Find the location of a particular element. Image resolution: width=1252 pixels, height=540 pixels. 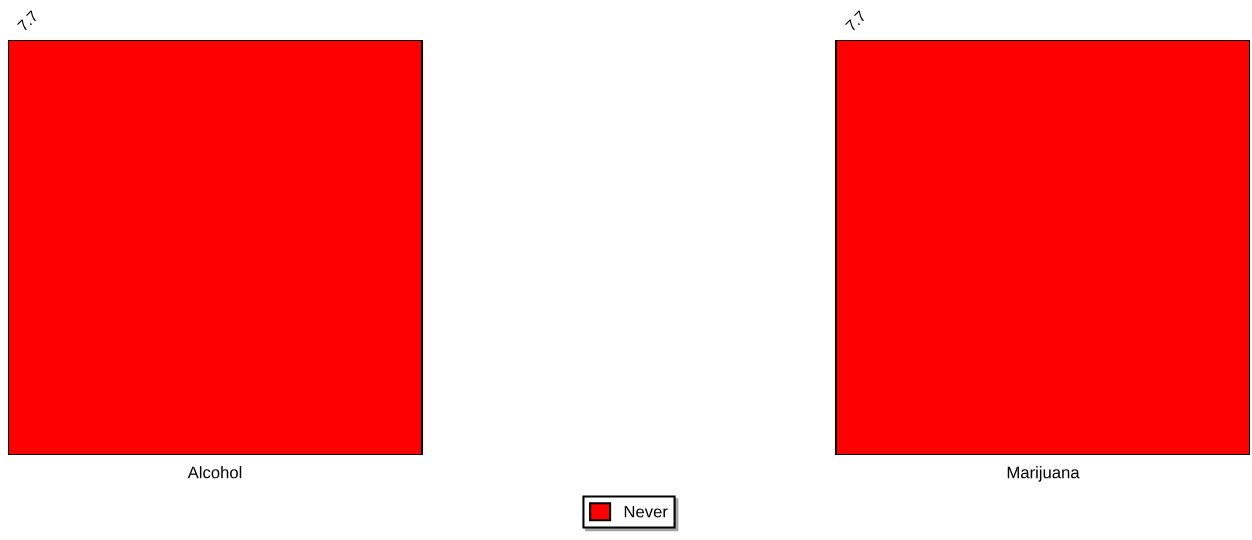

legend-label: Never is located at coordinates (646, 511).